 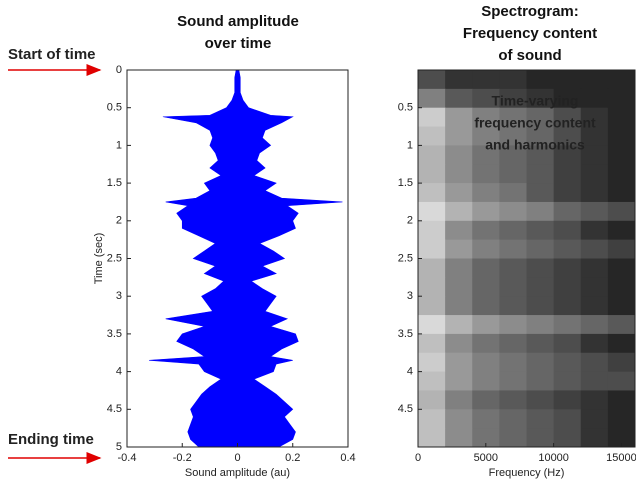 I want to click on y-tick-label: 1, so click(x=410, y=145).